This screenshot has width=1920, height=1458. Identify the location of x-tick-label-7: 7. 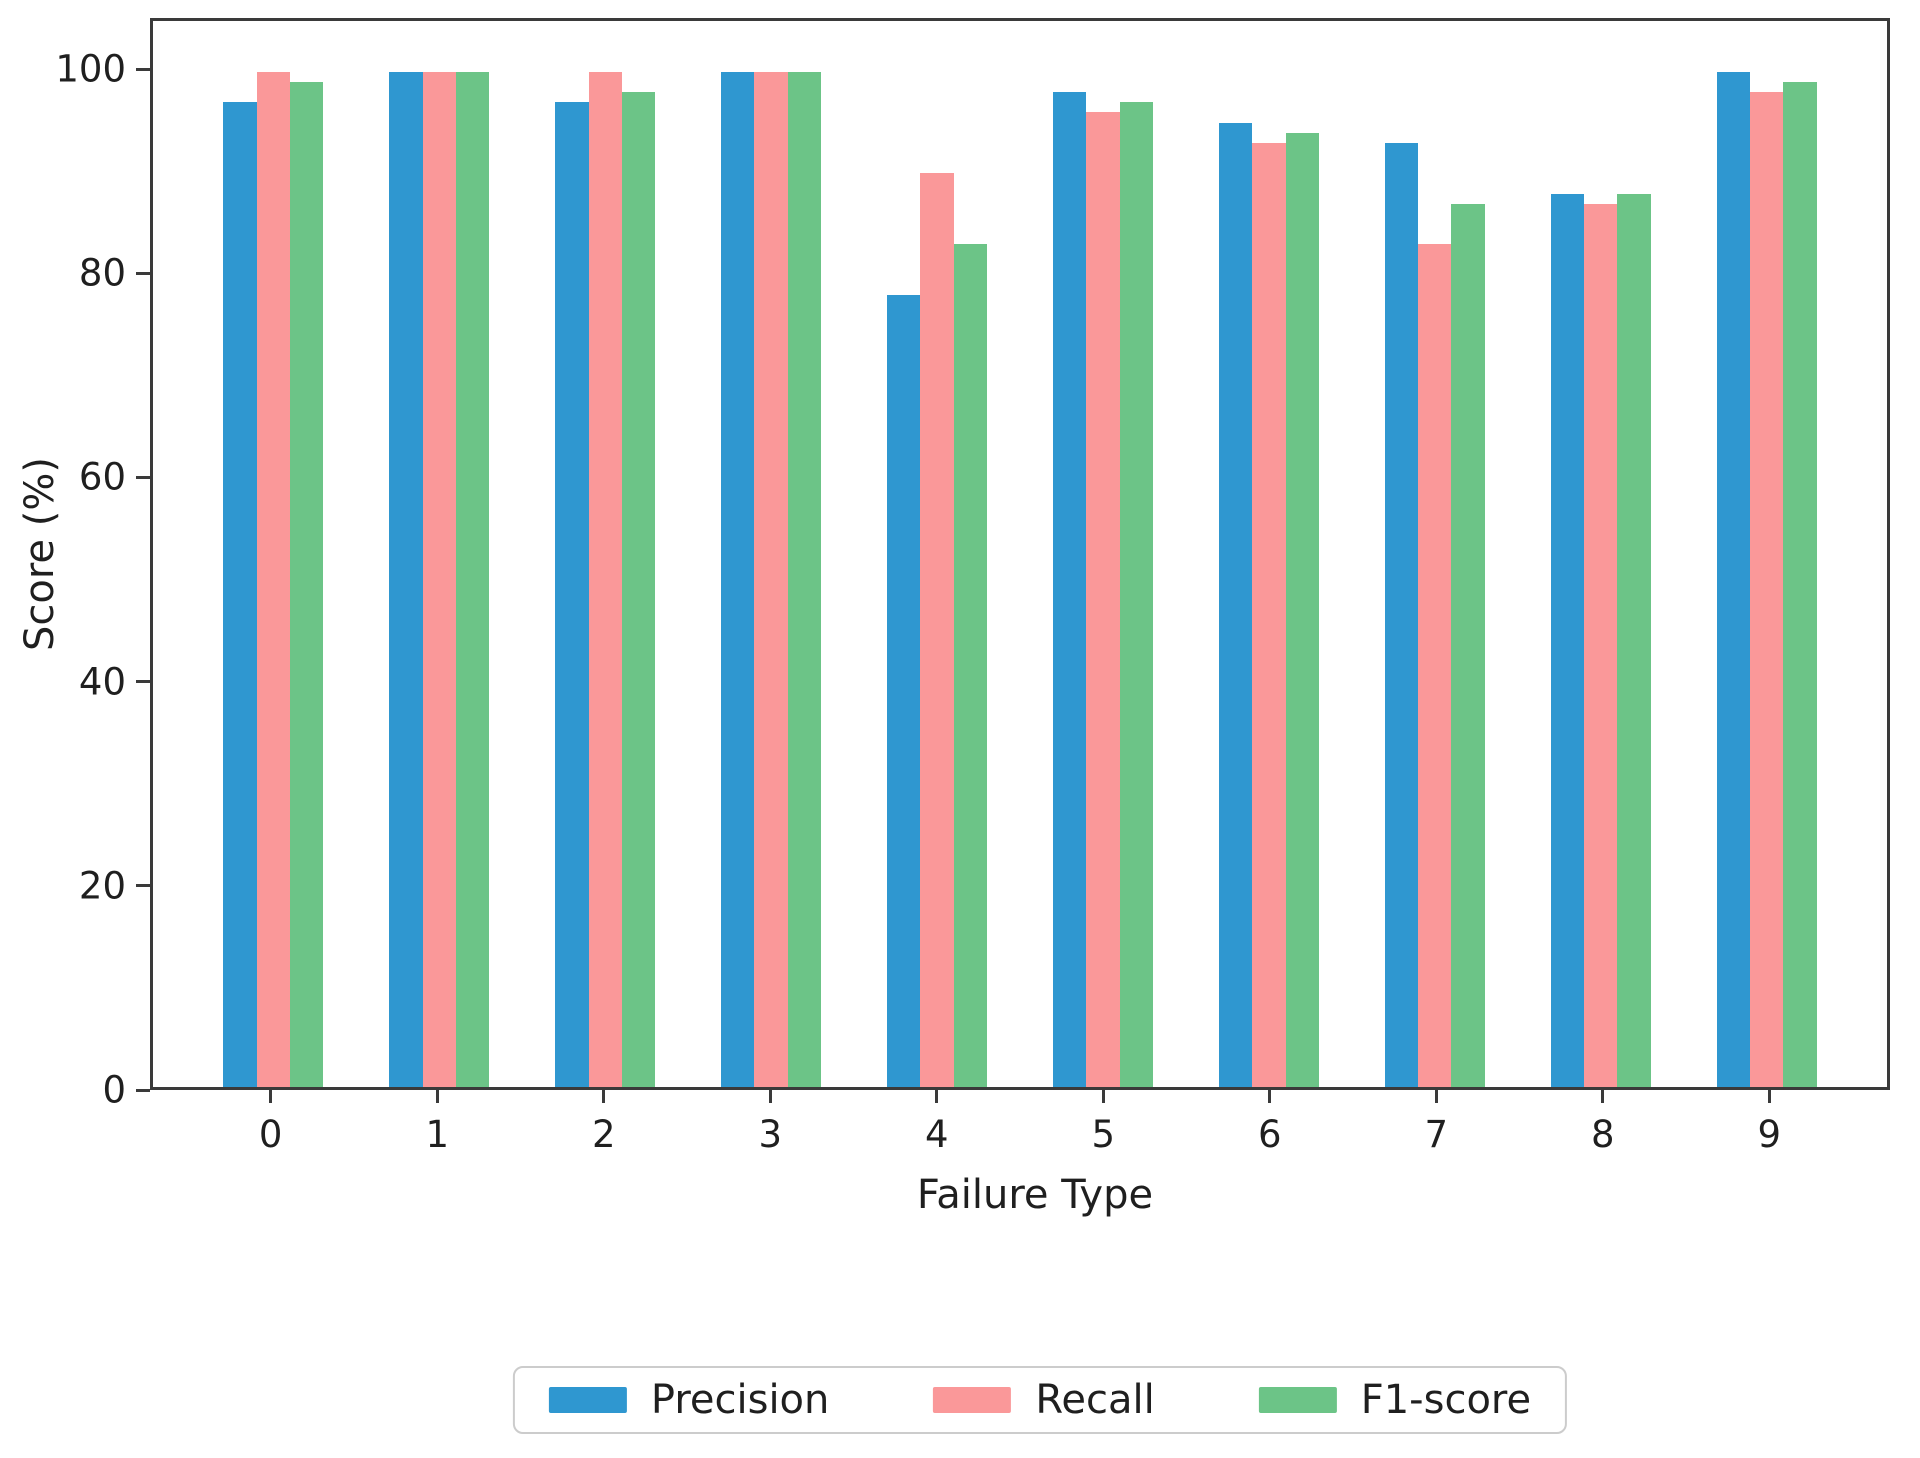
(1436, 1134).